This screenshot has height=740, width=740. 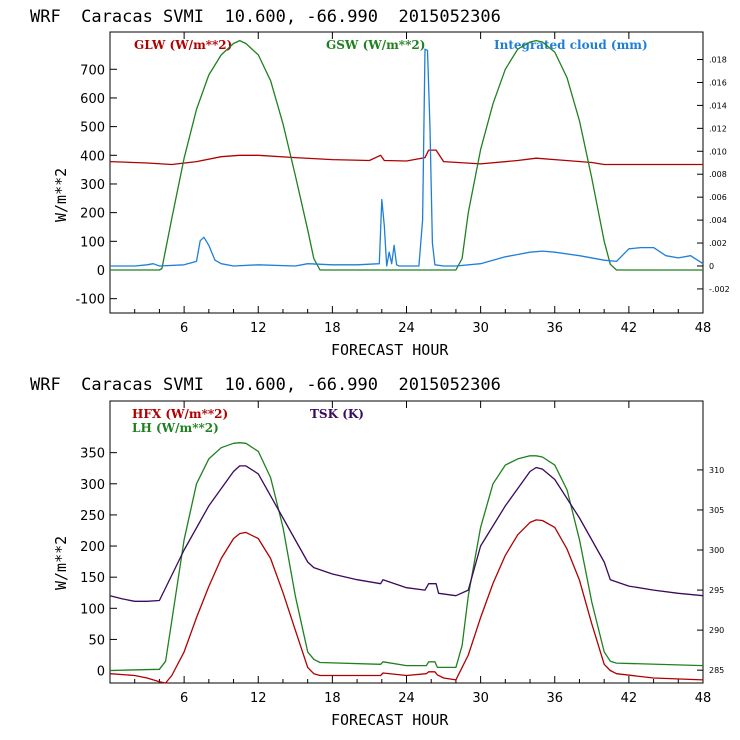 What do you see at coordinates (718, 128) in the screenshot?
I see `y2-tick-label: .012` at bounding box center [718, 128].